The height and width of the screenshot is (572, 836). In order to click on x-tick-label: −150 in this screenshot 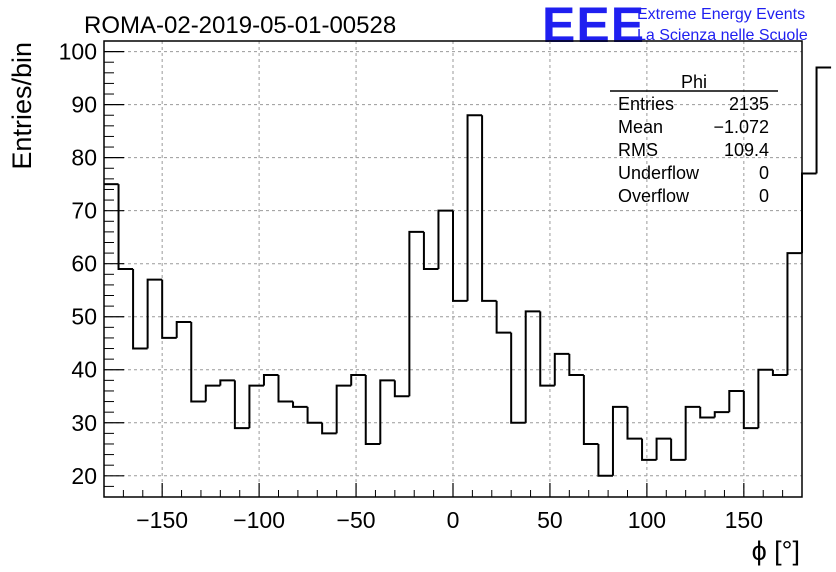, I will do `click(162, 520)`.